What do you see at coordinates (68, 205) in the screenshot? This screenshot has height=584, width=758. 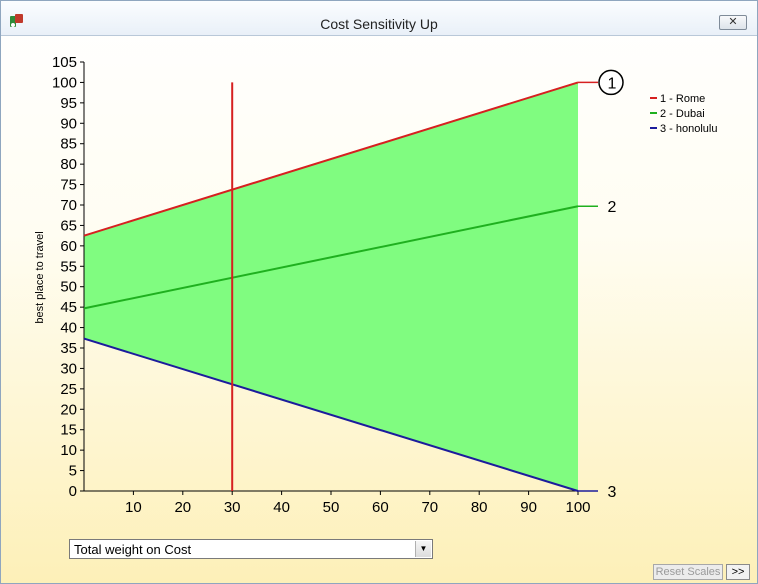 I see `y-tick-label: 70` at bounding box center [68, 205].